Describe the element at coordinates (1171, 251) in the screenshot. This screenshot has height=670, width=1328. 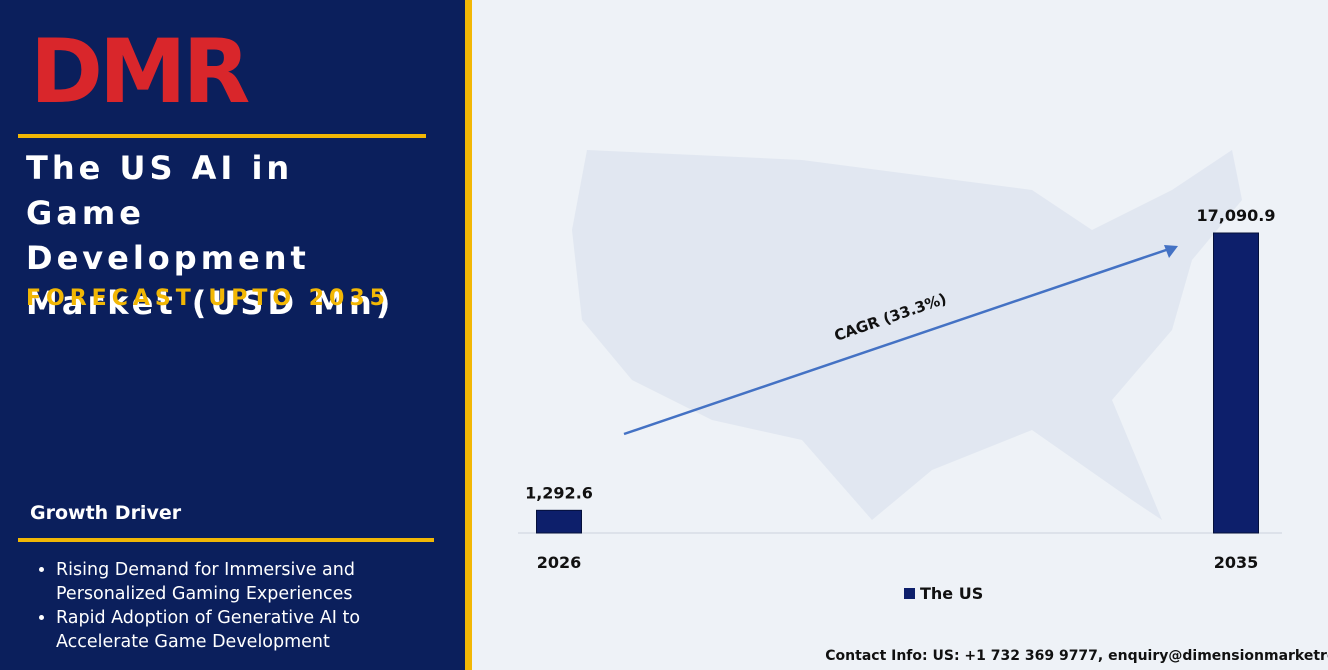
I see `arrow-head` at that location.